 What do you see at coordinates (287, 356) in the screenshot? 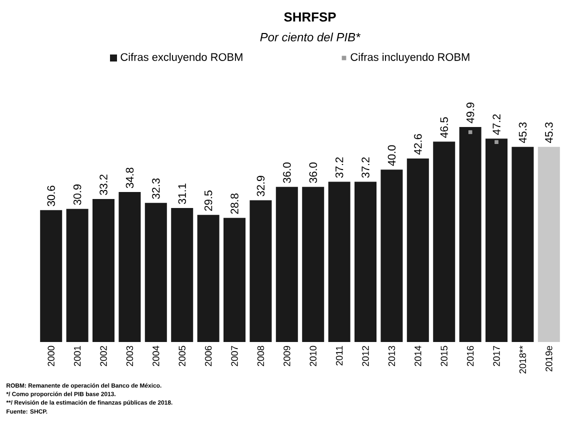
I see `x-tick-label: 2009` at bounding box center [287, 356].